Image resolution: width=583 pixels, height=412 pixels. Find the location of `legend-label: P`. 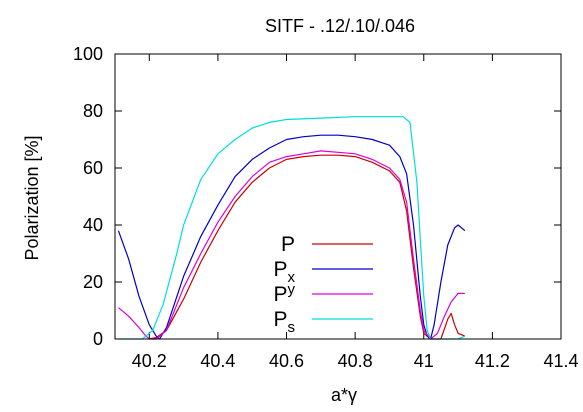

legend-label: P is located at coordinates (288, 244).